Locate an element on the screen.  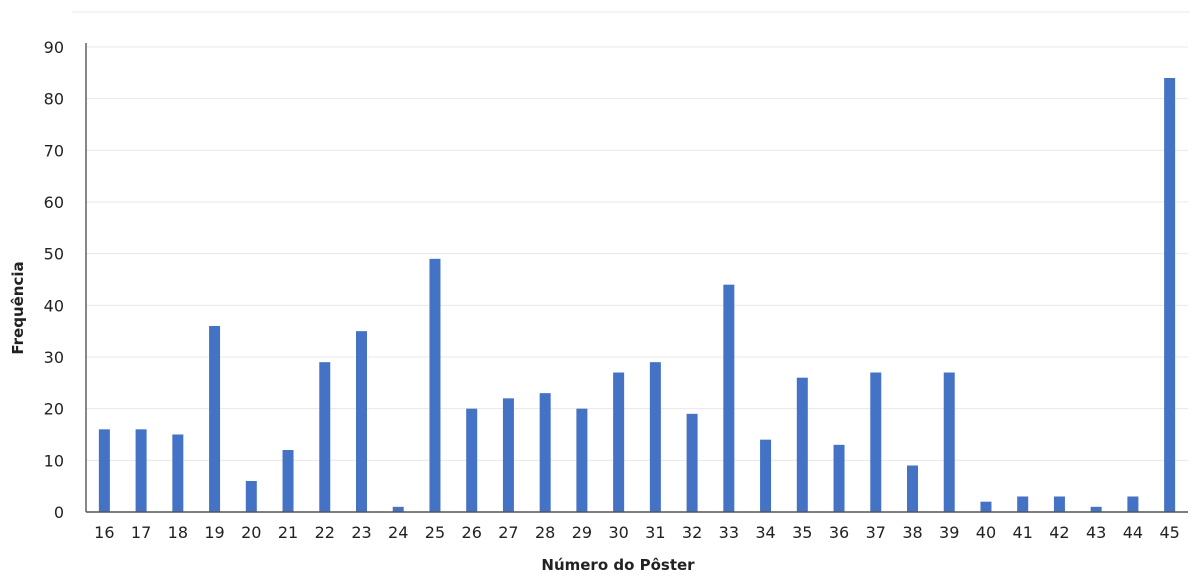
y-tick-label: 30 is located at coordinates (54, 357).